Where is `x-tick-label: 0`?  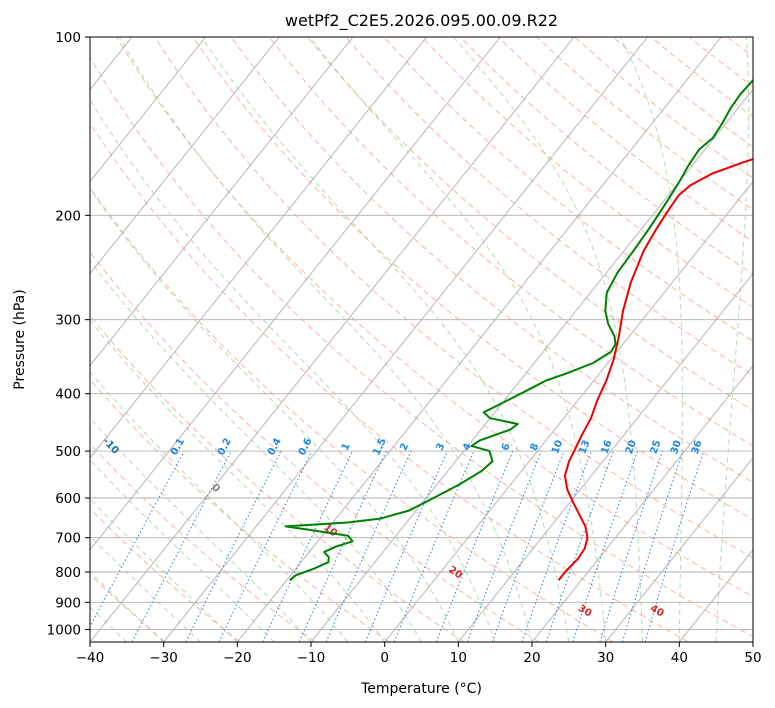
x-tick-label: 0 is located at coordinates (384, 658).